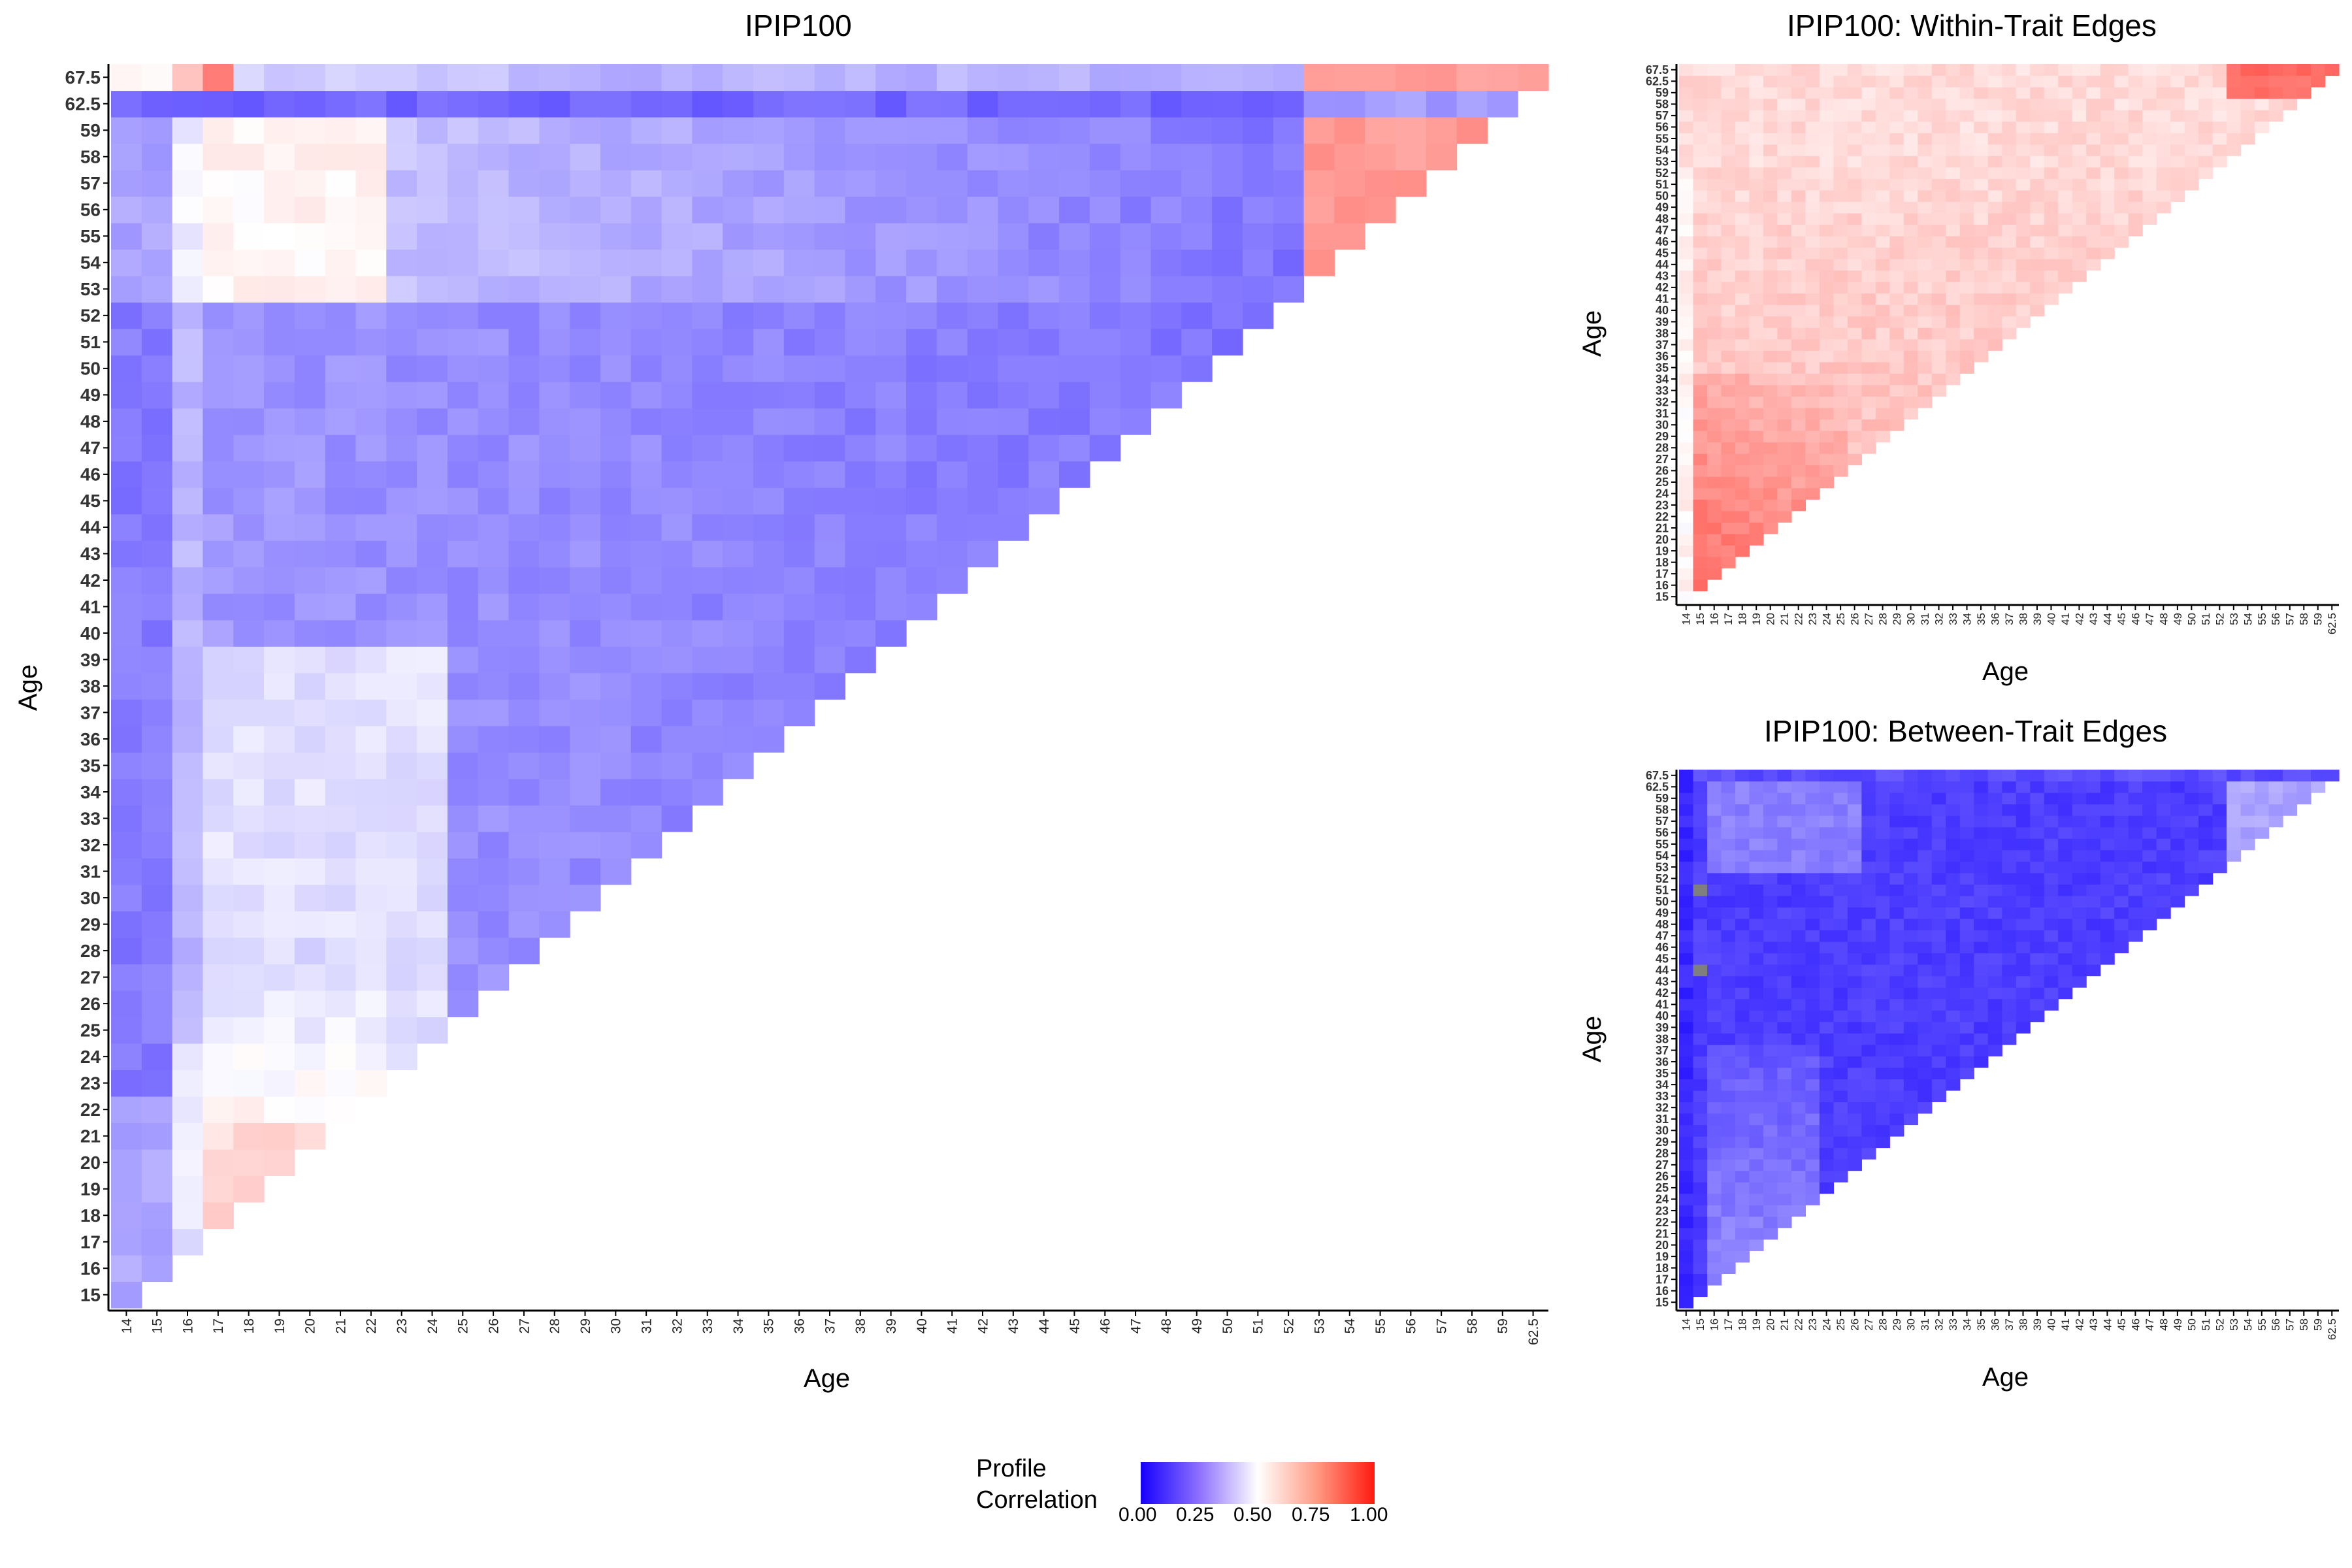 This screenshot has width=2352, height=1568. What do you see at coordinates (1662, 1222) in the screenshot?
I see `between-y-tick-label: 22` at bounding box center [1662, 1222].